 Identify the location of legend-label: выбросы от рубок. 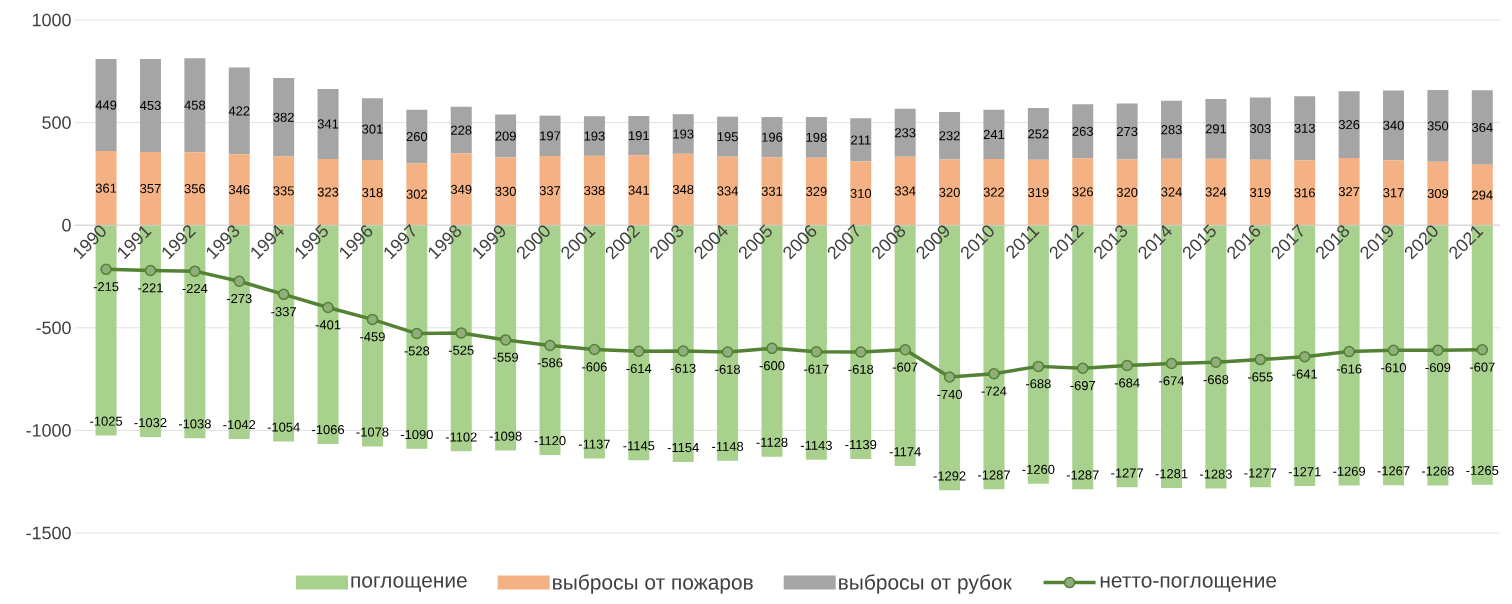
(925, 584).